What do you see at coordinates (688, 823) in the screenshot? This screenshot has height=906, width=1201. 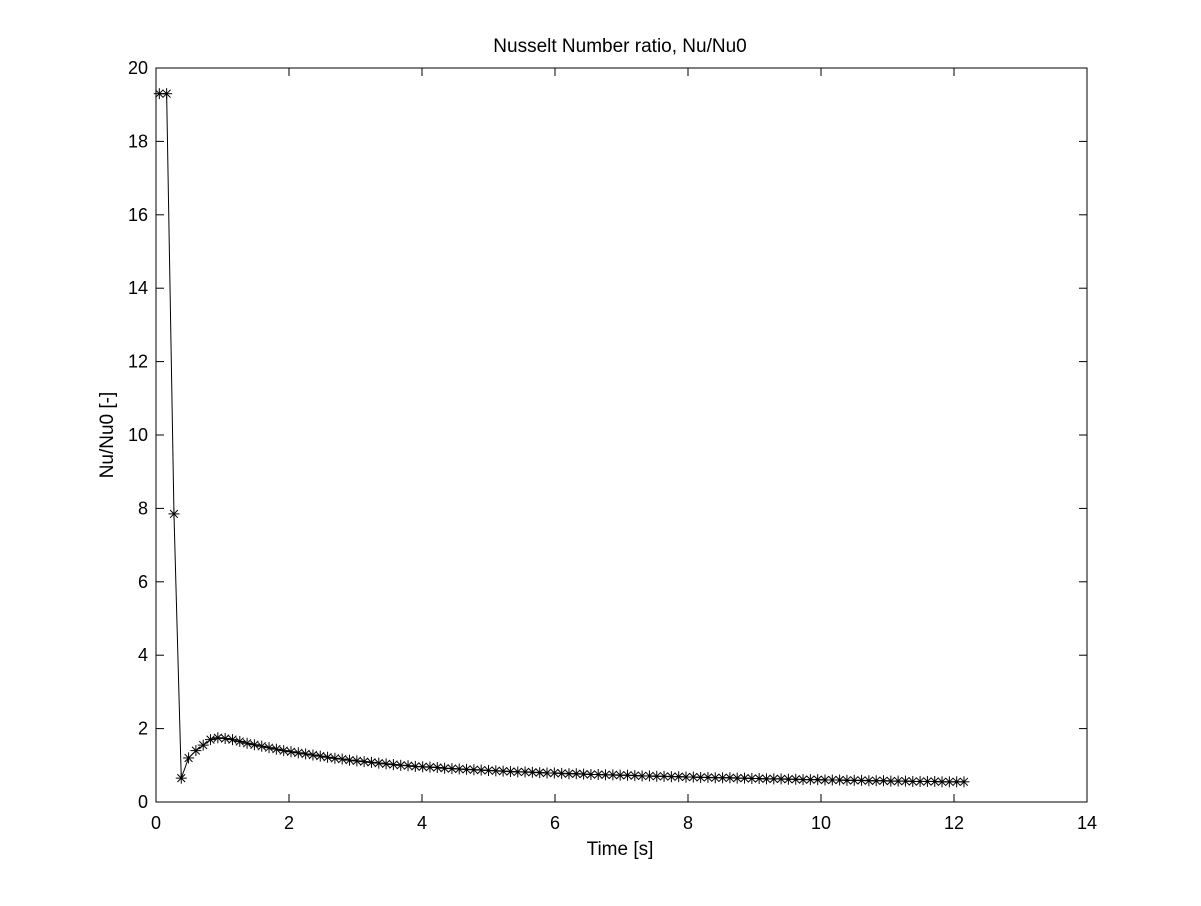 I see `x-tick-label: 8` at bounding box center [688, 823].